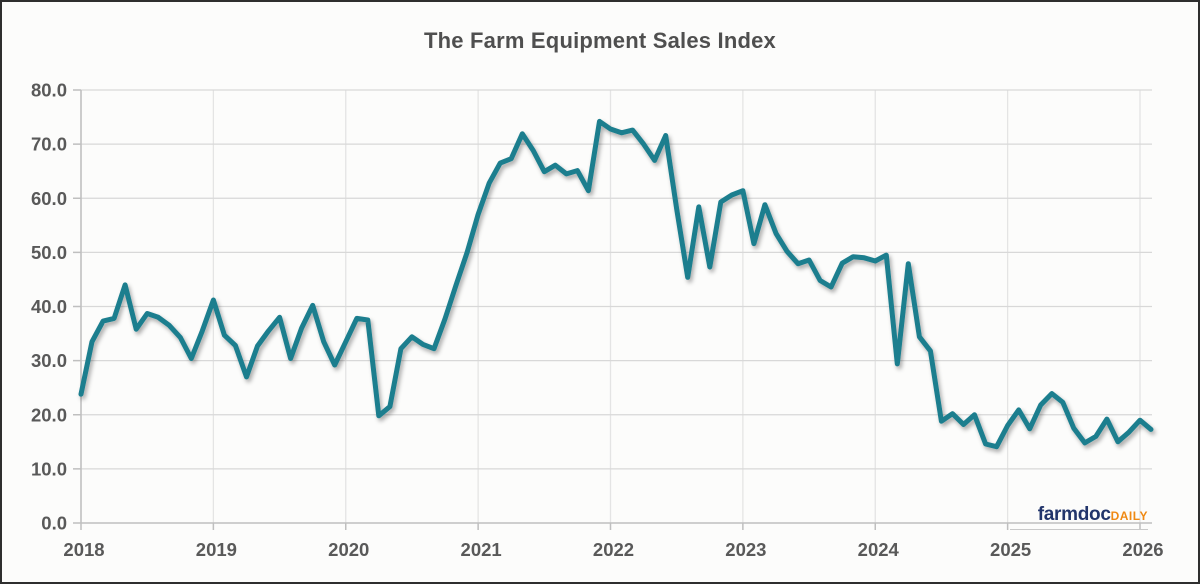 Image resolution: width=1200 pixels, height=584 pixels. Describe the element at coordinates (49, 414) in the screenshot. I see `y-tick-label: 20.0` at that location.